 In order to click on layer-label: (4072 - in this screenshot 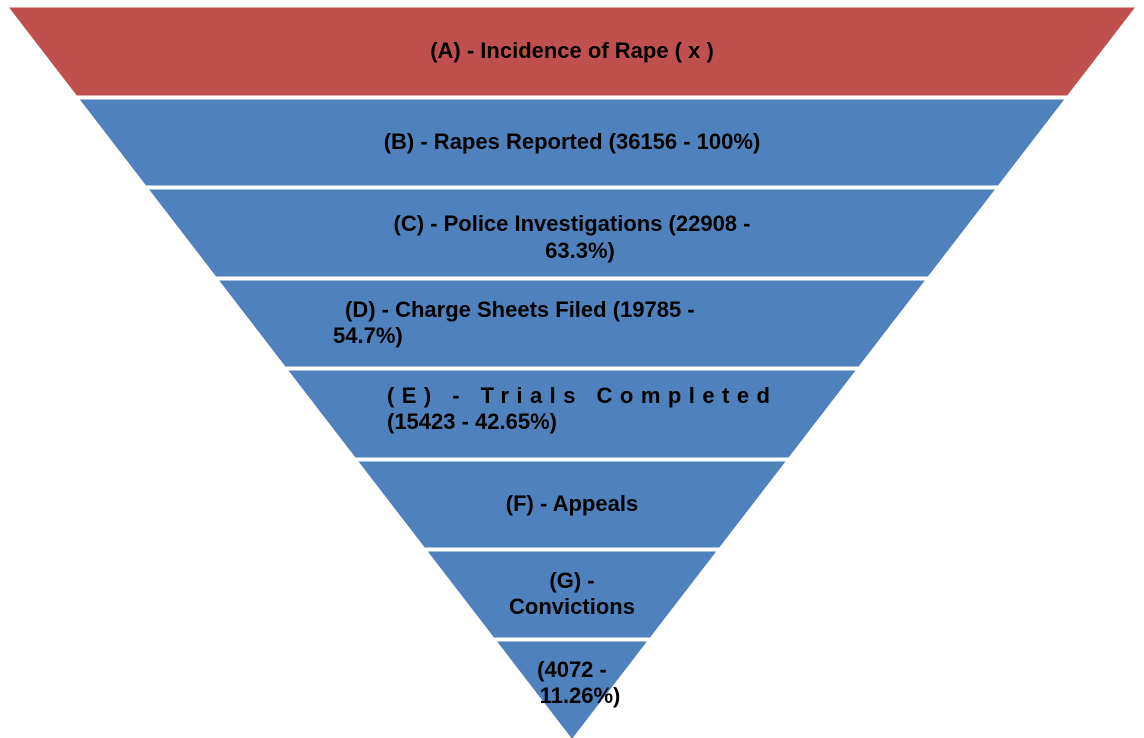, I will do `click(572, 669)`.